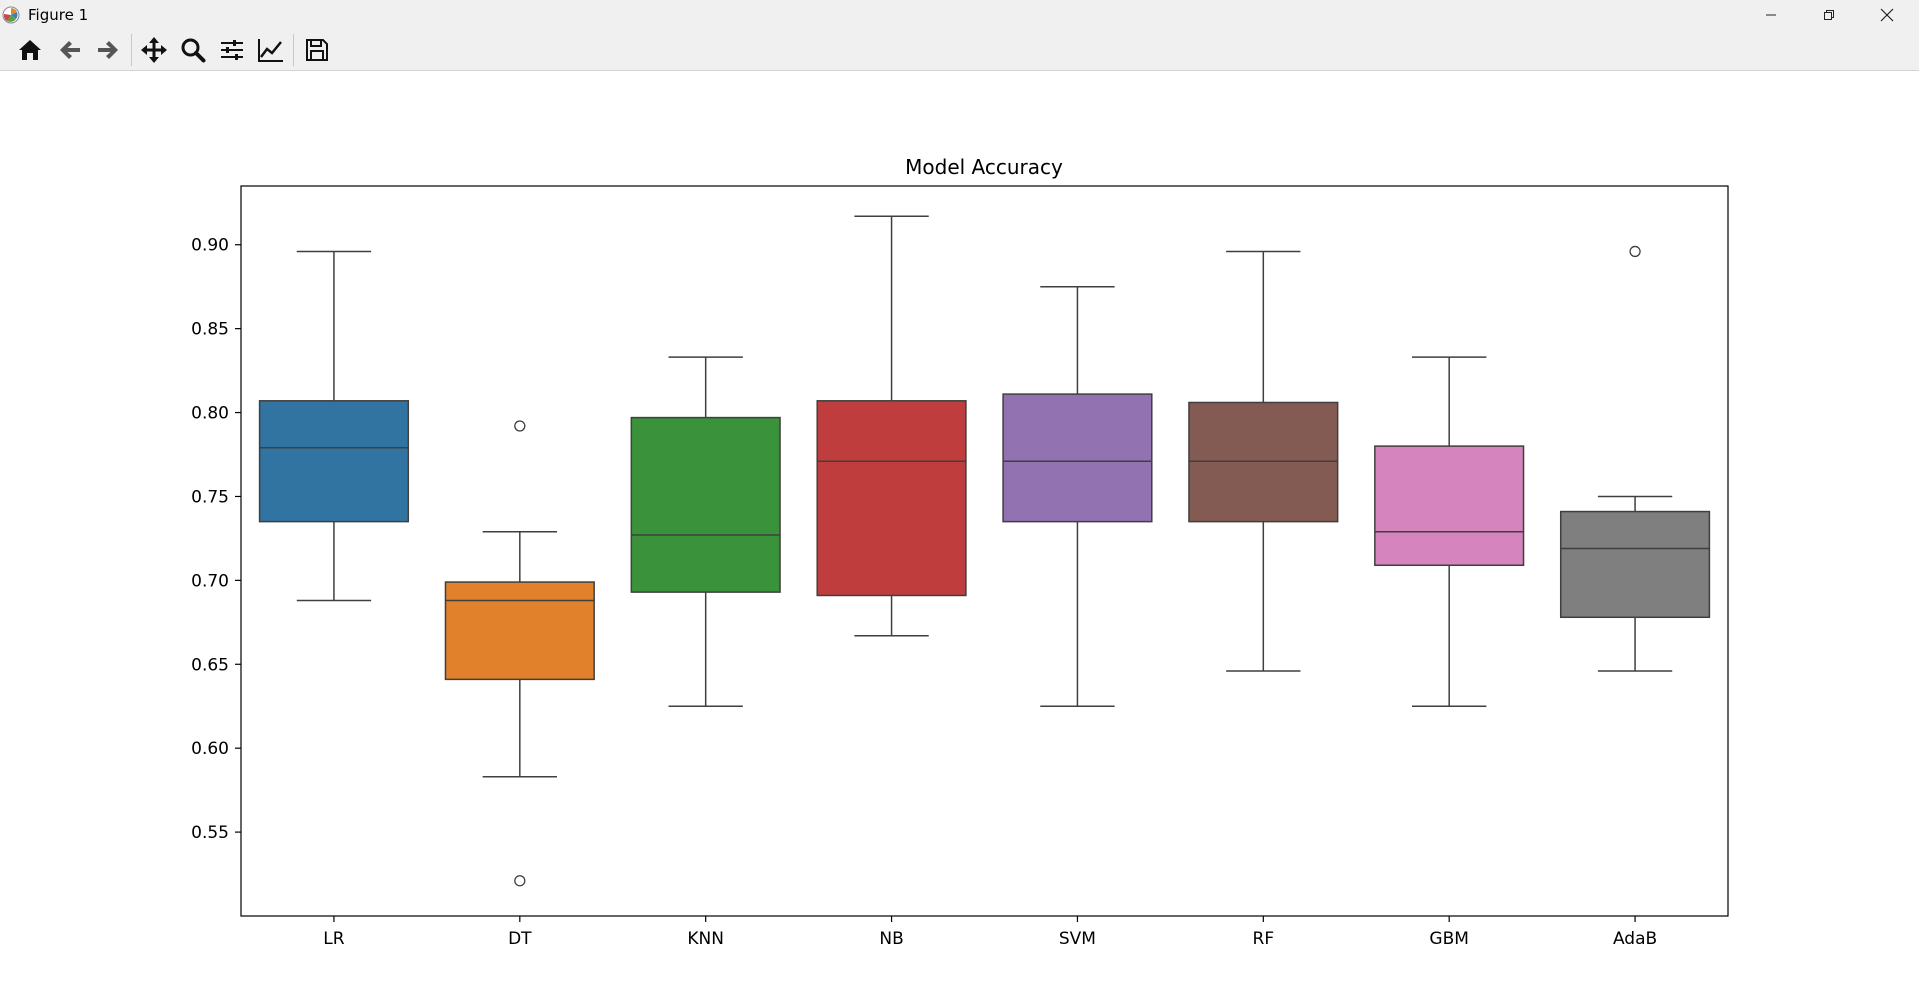 Image resolution: width=1919 pixels, height=985 pixels. Describe the element at coordinates (1635, 458) in the screenshot. I see `box-group-adab` at that location.